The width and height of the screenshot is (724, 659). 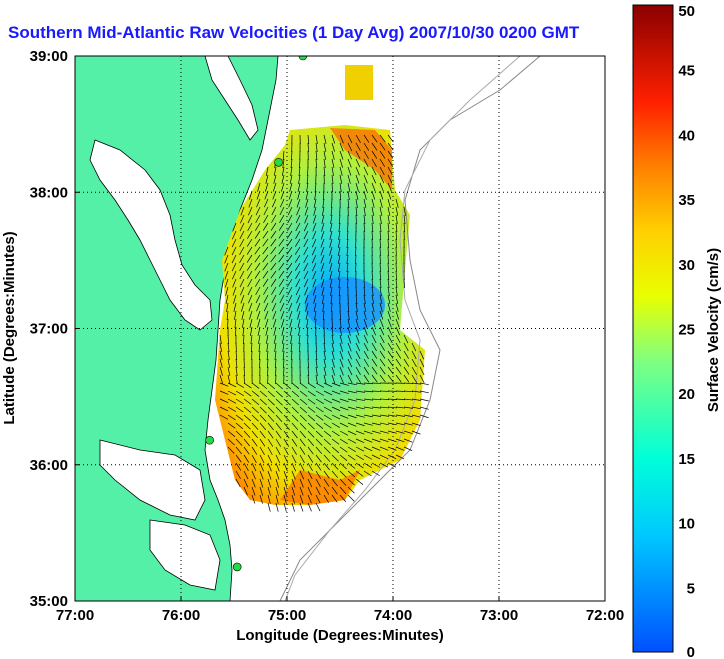 What do you see at coordinates (686, 265) in the screenshot?
I see `colorbar-tick-label: 30` at bounding box center [686, 265].